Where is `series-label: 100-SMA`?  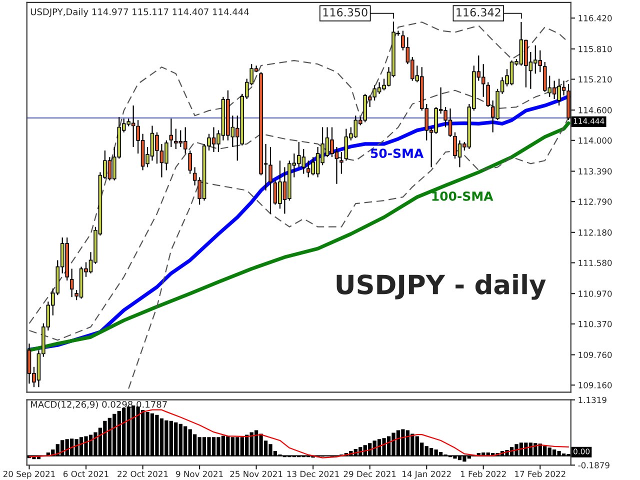 series-label: 100-SMA is located at coordinates (463, 196).